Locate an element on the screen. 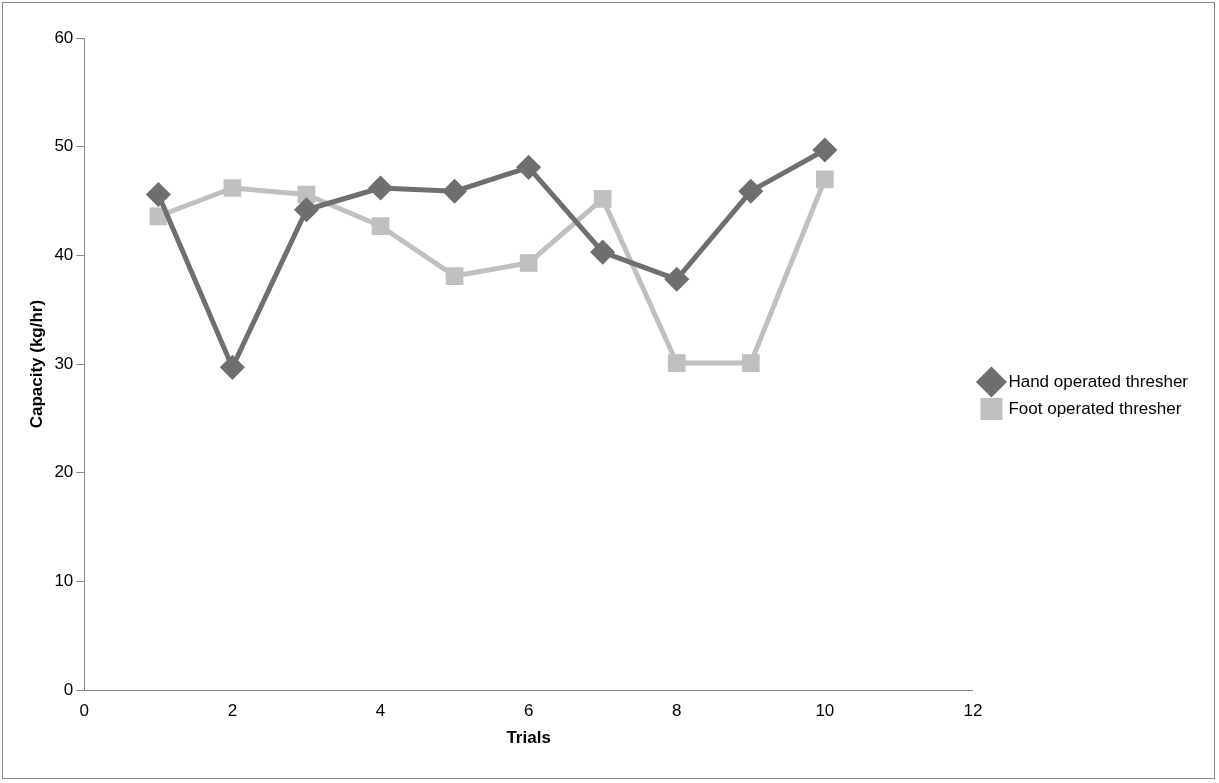  y-tick-label: 0 is located at coordinates (68, 689).